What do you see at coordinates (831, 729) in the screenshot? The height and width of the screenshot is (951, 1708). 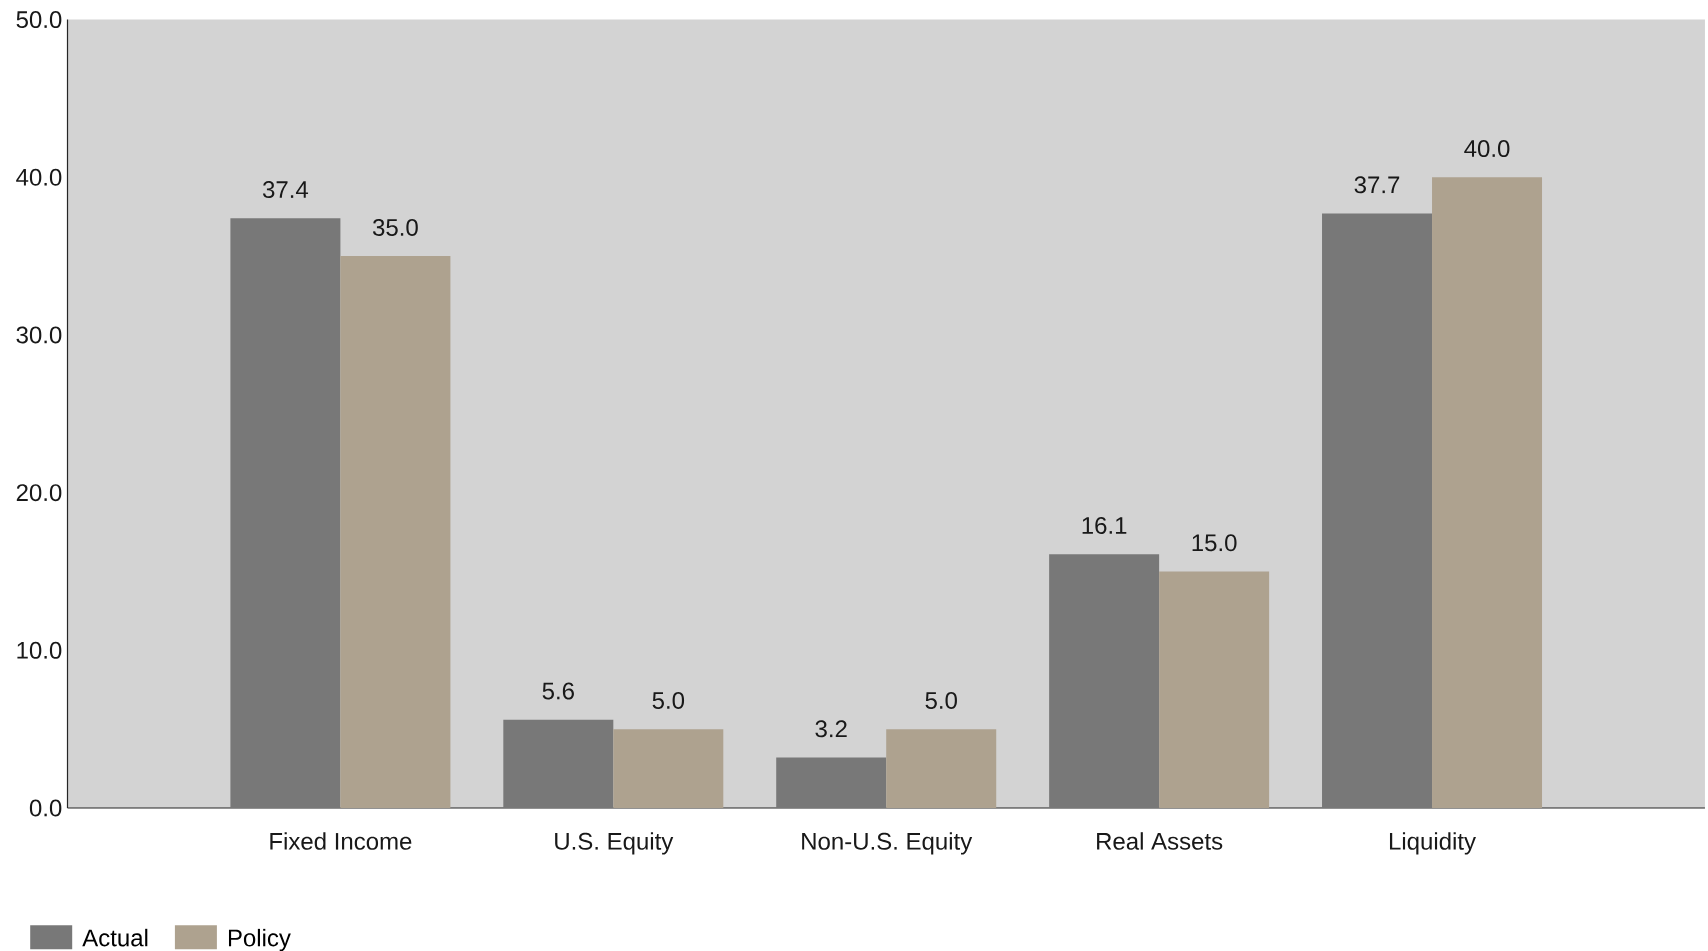 I see `data-label: 3.2` at bounding box center [831, 729].